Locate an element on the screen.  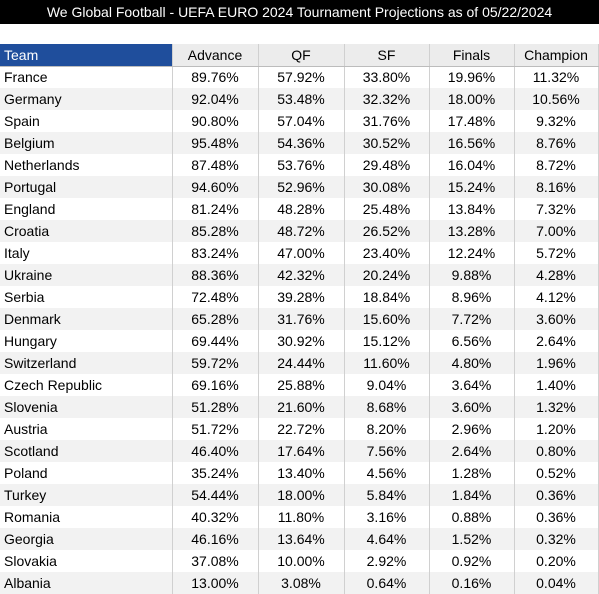
cell-team: Czech Republic is located at coordinates (86, 385).